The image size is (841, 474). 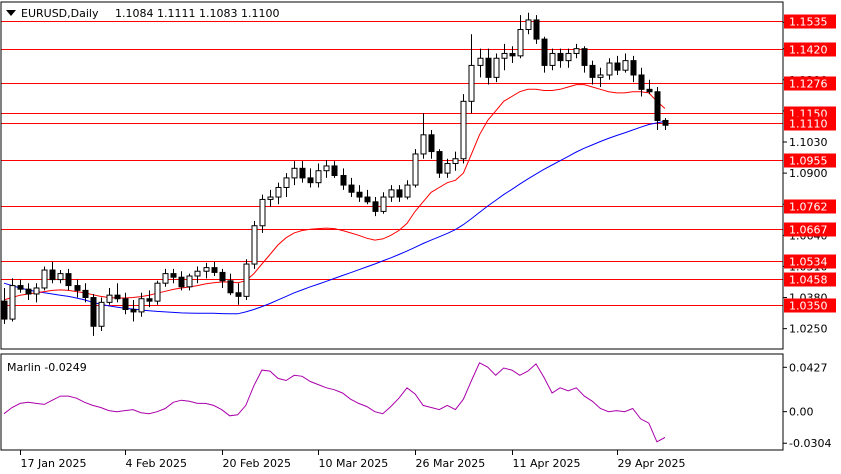 I want to click on marlin-indicator-line, so click(x=334, y=402).